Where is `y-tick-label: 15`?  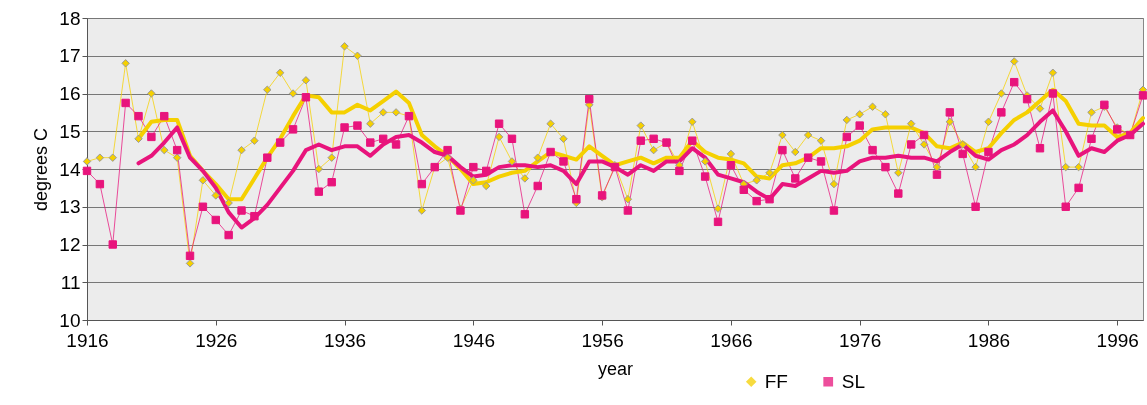 y-tick-label: 15 is located at coordinates (70, 131).